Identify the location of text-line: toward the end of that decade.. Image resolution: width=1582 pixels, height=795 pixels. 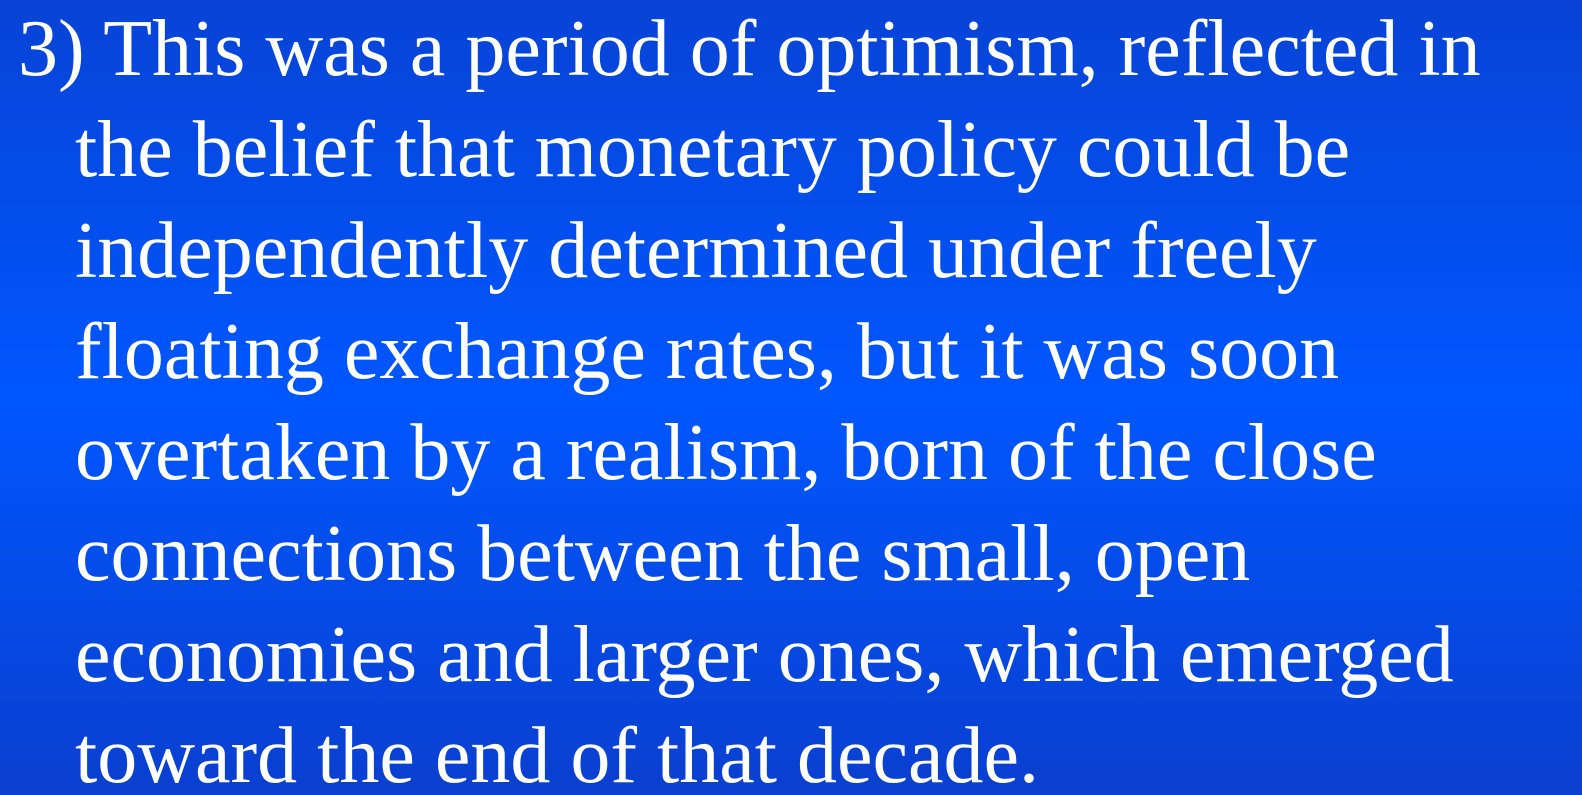
(557, 753).